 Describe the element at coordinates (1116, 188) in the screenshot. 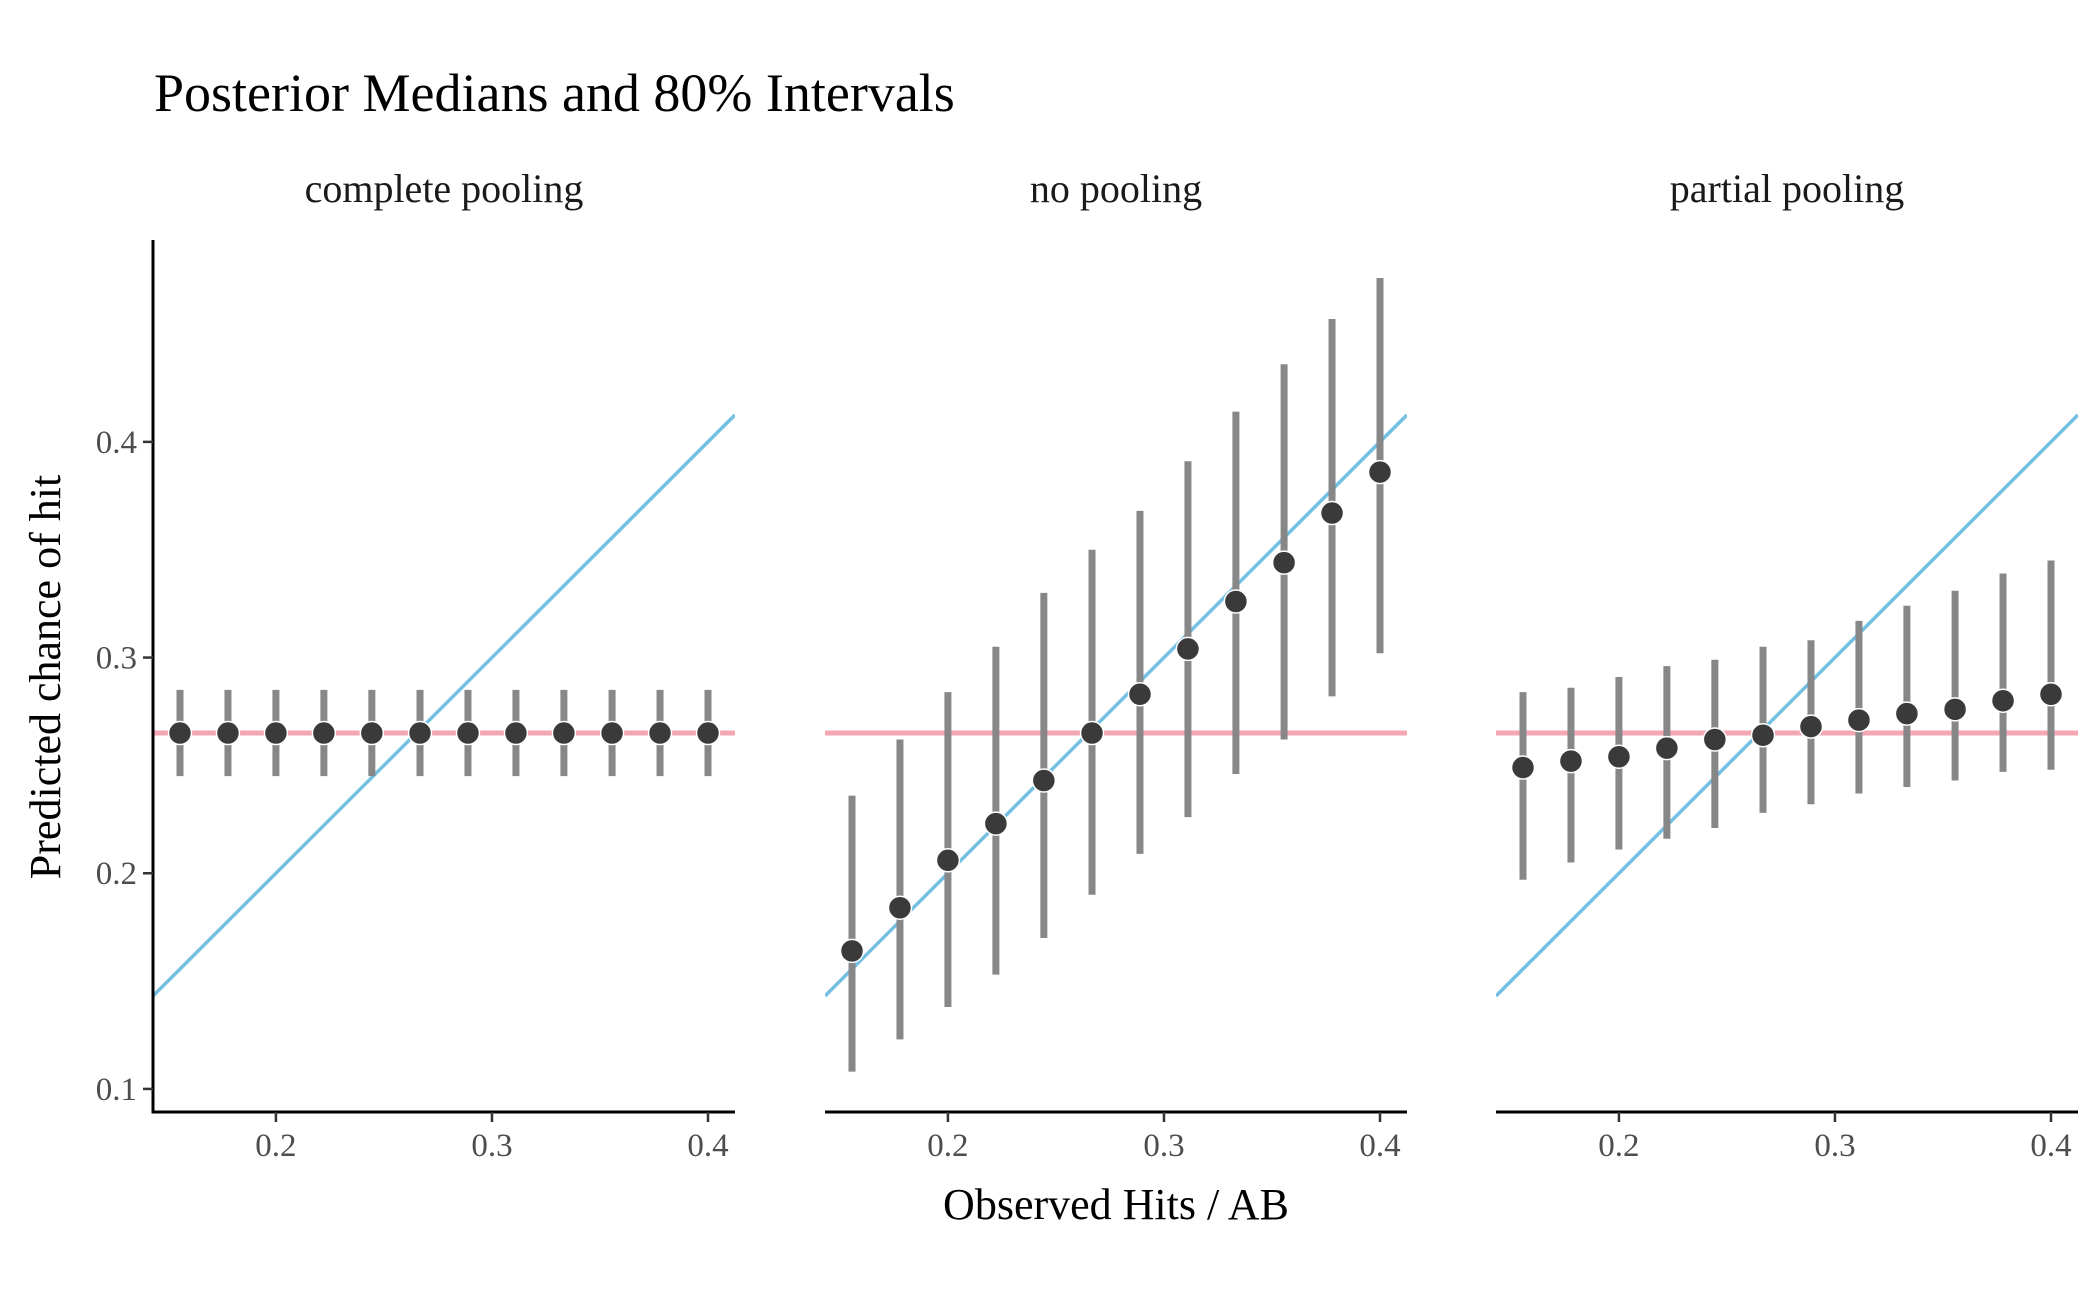

I see `strip-label-no-pooling: no pooling` at that location.